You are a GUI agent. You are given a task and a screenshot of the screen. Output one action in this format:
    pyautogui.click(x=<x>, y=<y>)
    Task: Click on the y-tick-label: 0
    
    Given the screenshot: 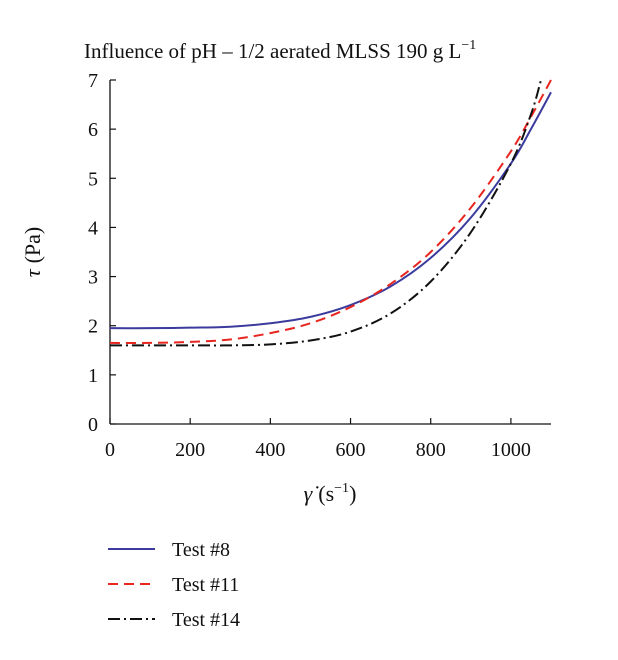 What is the action you would take?
    pyautogui.click(x=93, y=425)
    